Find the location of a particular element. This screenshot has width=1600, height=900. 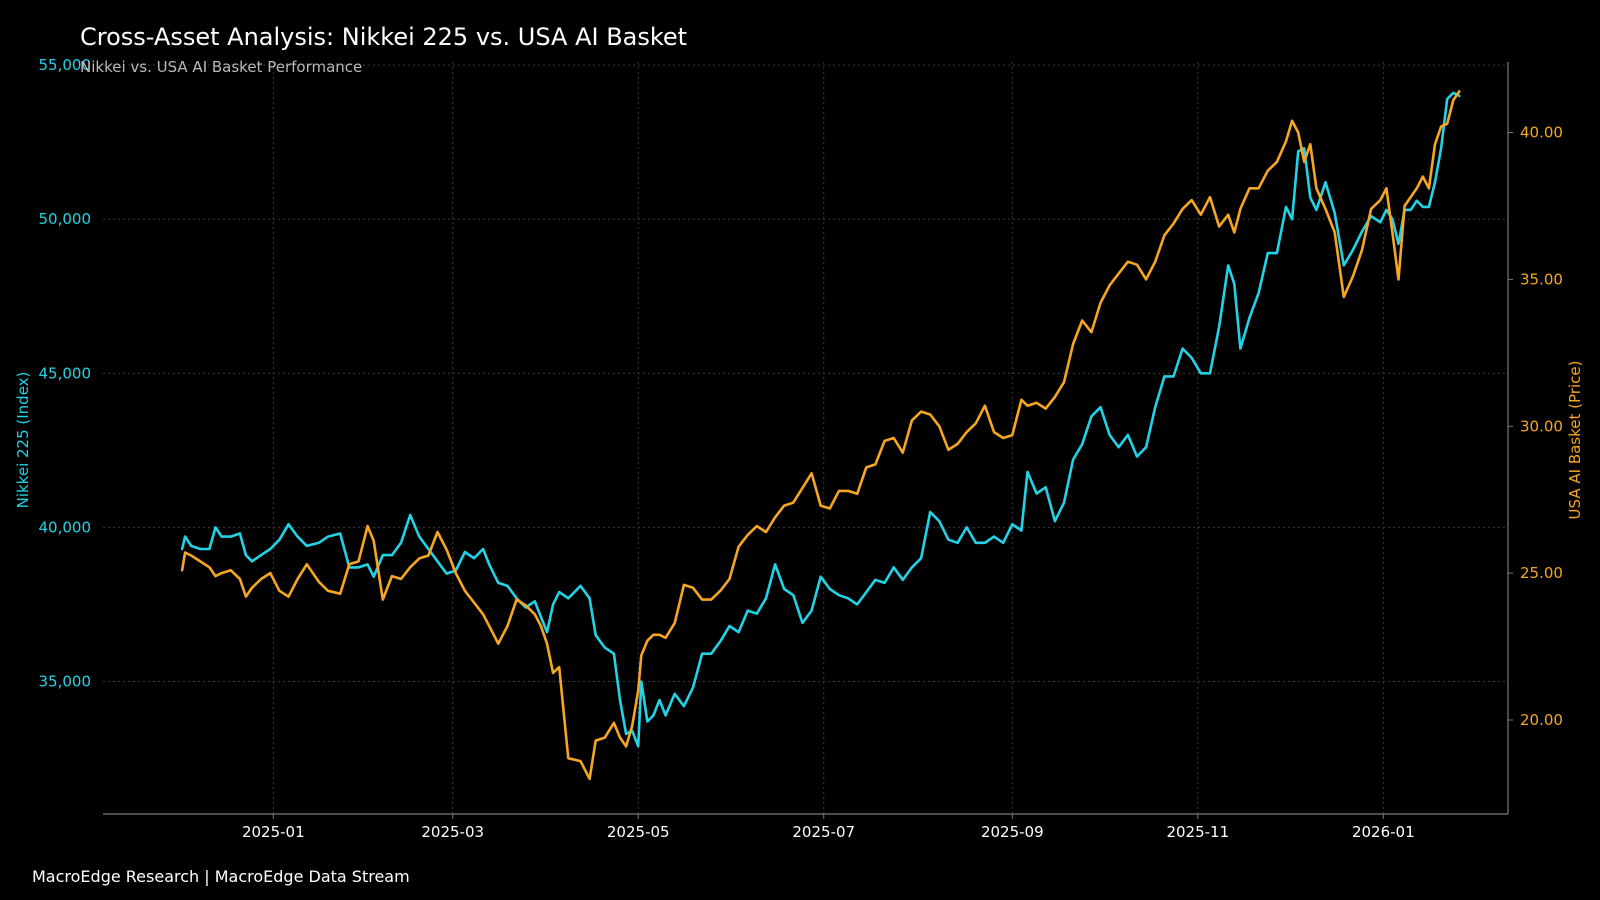

x-tick-label: 2025-01 is located at coordinates (273, 832).